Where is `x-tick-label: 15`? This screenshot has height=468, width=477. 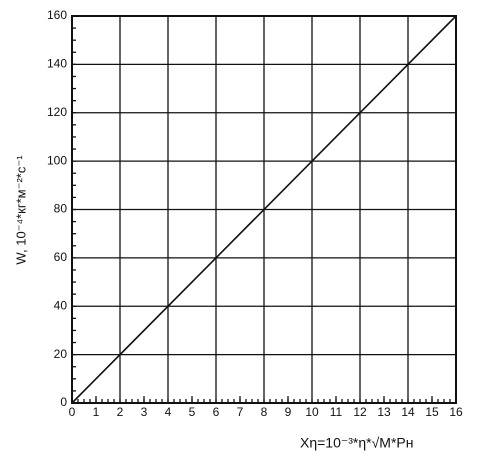 x-tick-label: 15 is located at coordinates (432, 412).